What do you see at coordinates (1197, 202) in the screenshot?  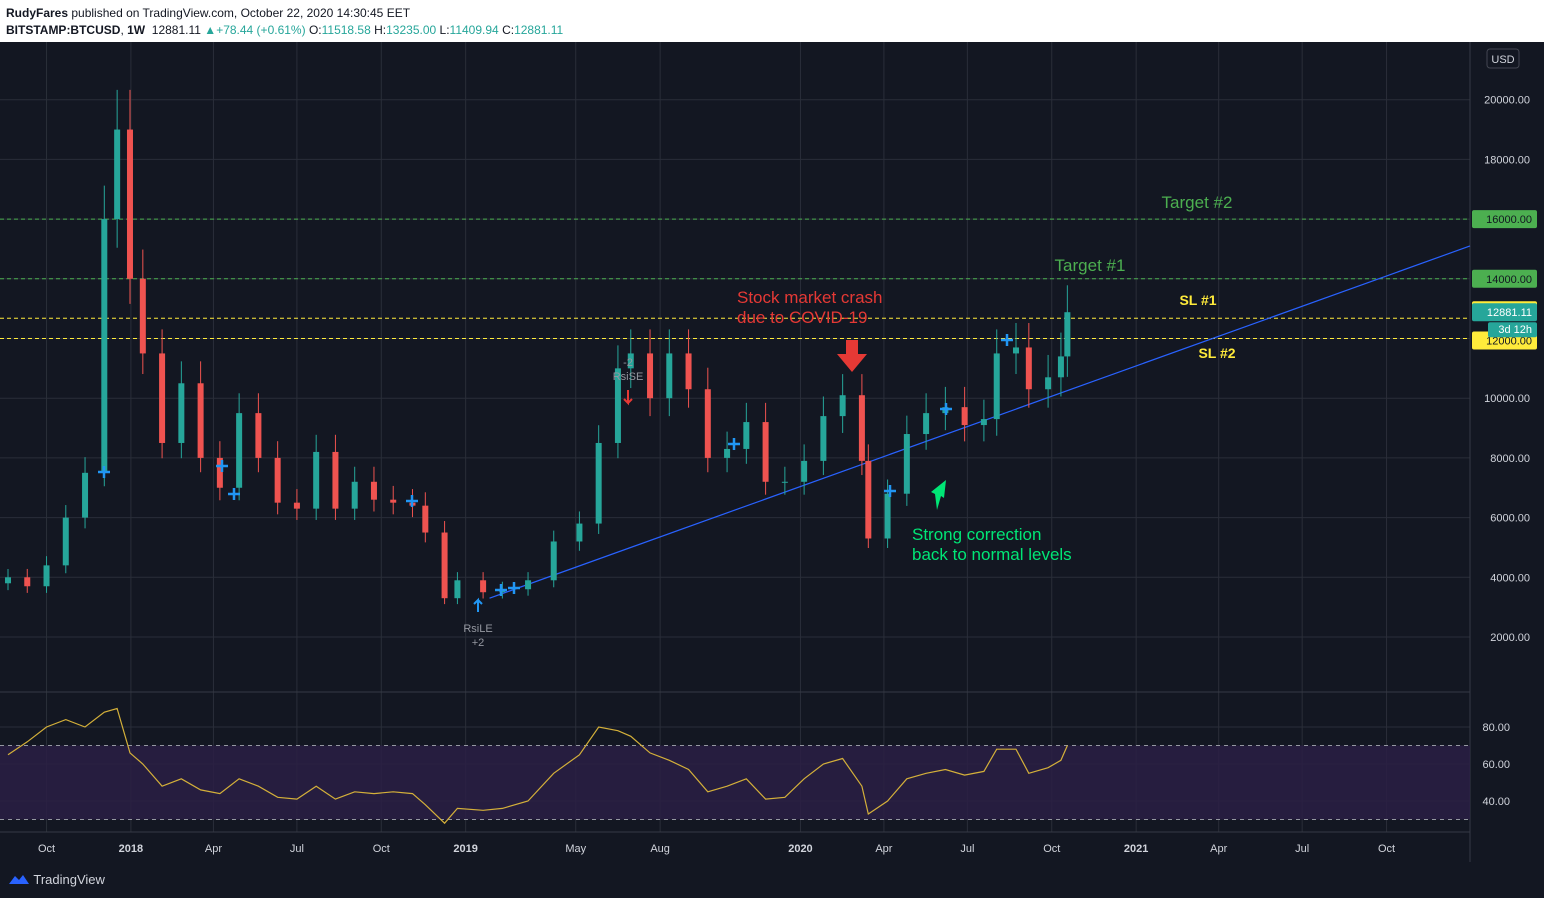 I see `target2-label: Target #2` at bounding box center [1197, 202].